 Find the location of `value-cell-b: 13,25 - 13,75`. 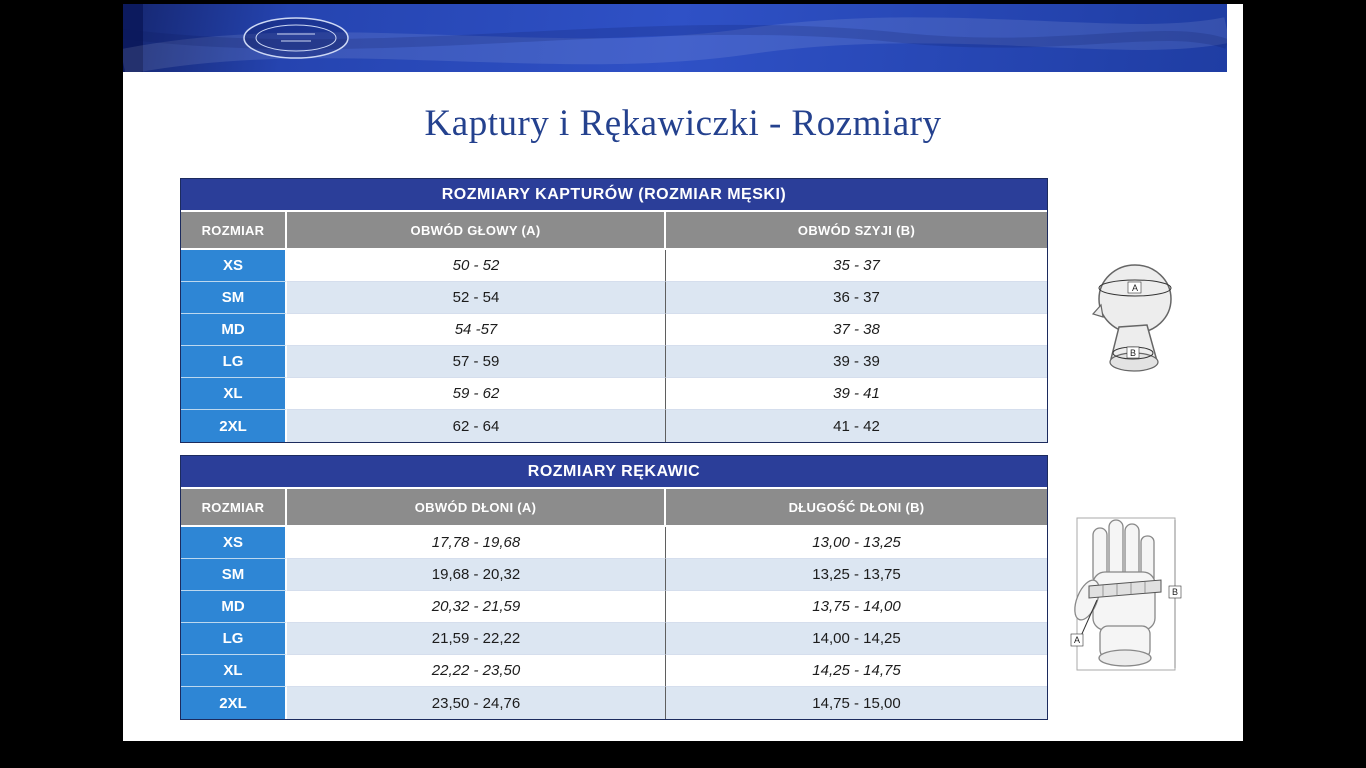

value-cell-b: 13,25 - 13,75 is located at coordinates (856, 575).